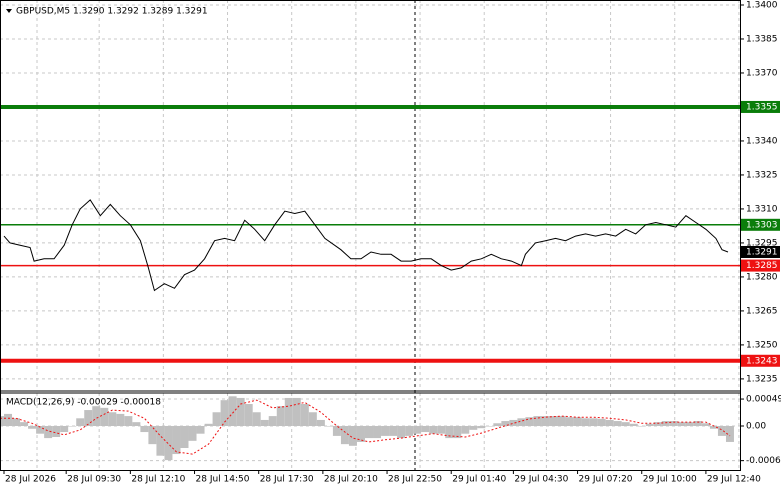  I want to click on x-tick-label: 28 Jul 20:10, so click(351, 480).